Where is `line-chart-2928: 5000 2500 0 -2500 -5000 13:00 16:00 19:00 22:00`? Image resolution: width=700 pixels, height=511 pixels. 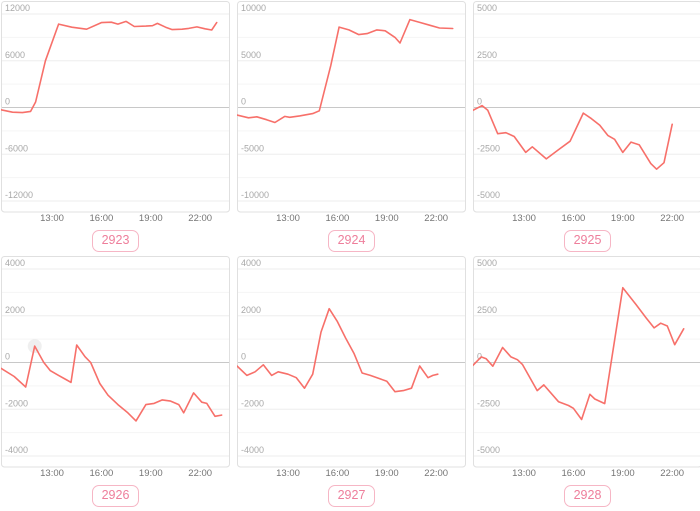 line-chart-2928: 5000 2500 0 -2500 -5000 13:00 16:00 19:00 22:00 is located at coordinates (586, 367).